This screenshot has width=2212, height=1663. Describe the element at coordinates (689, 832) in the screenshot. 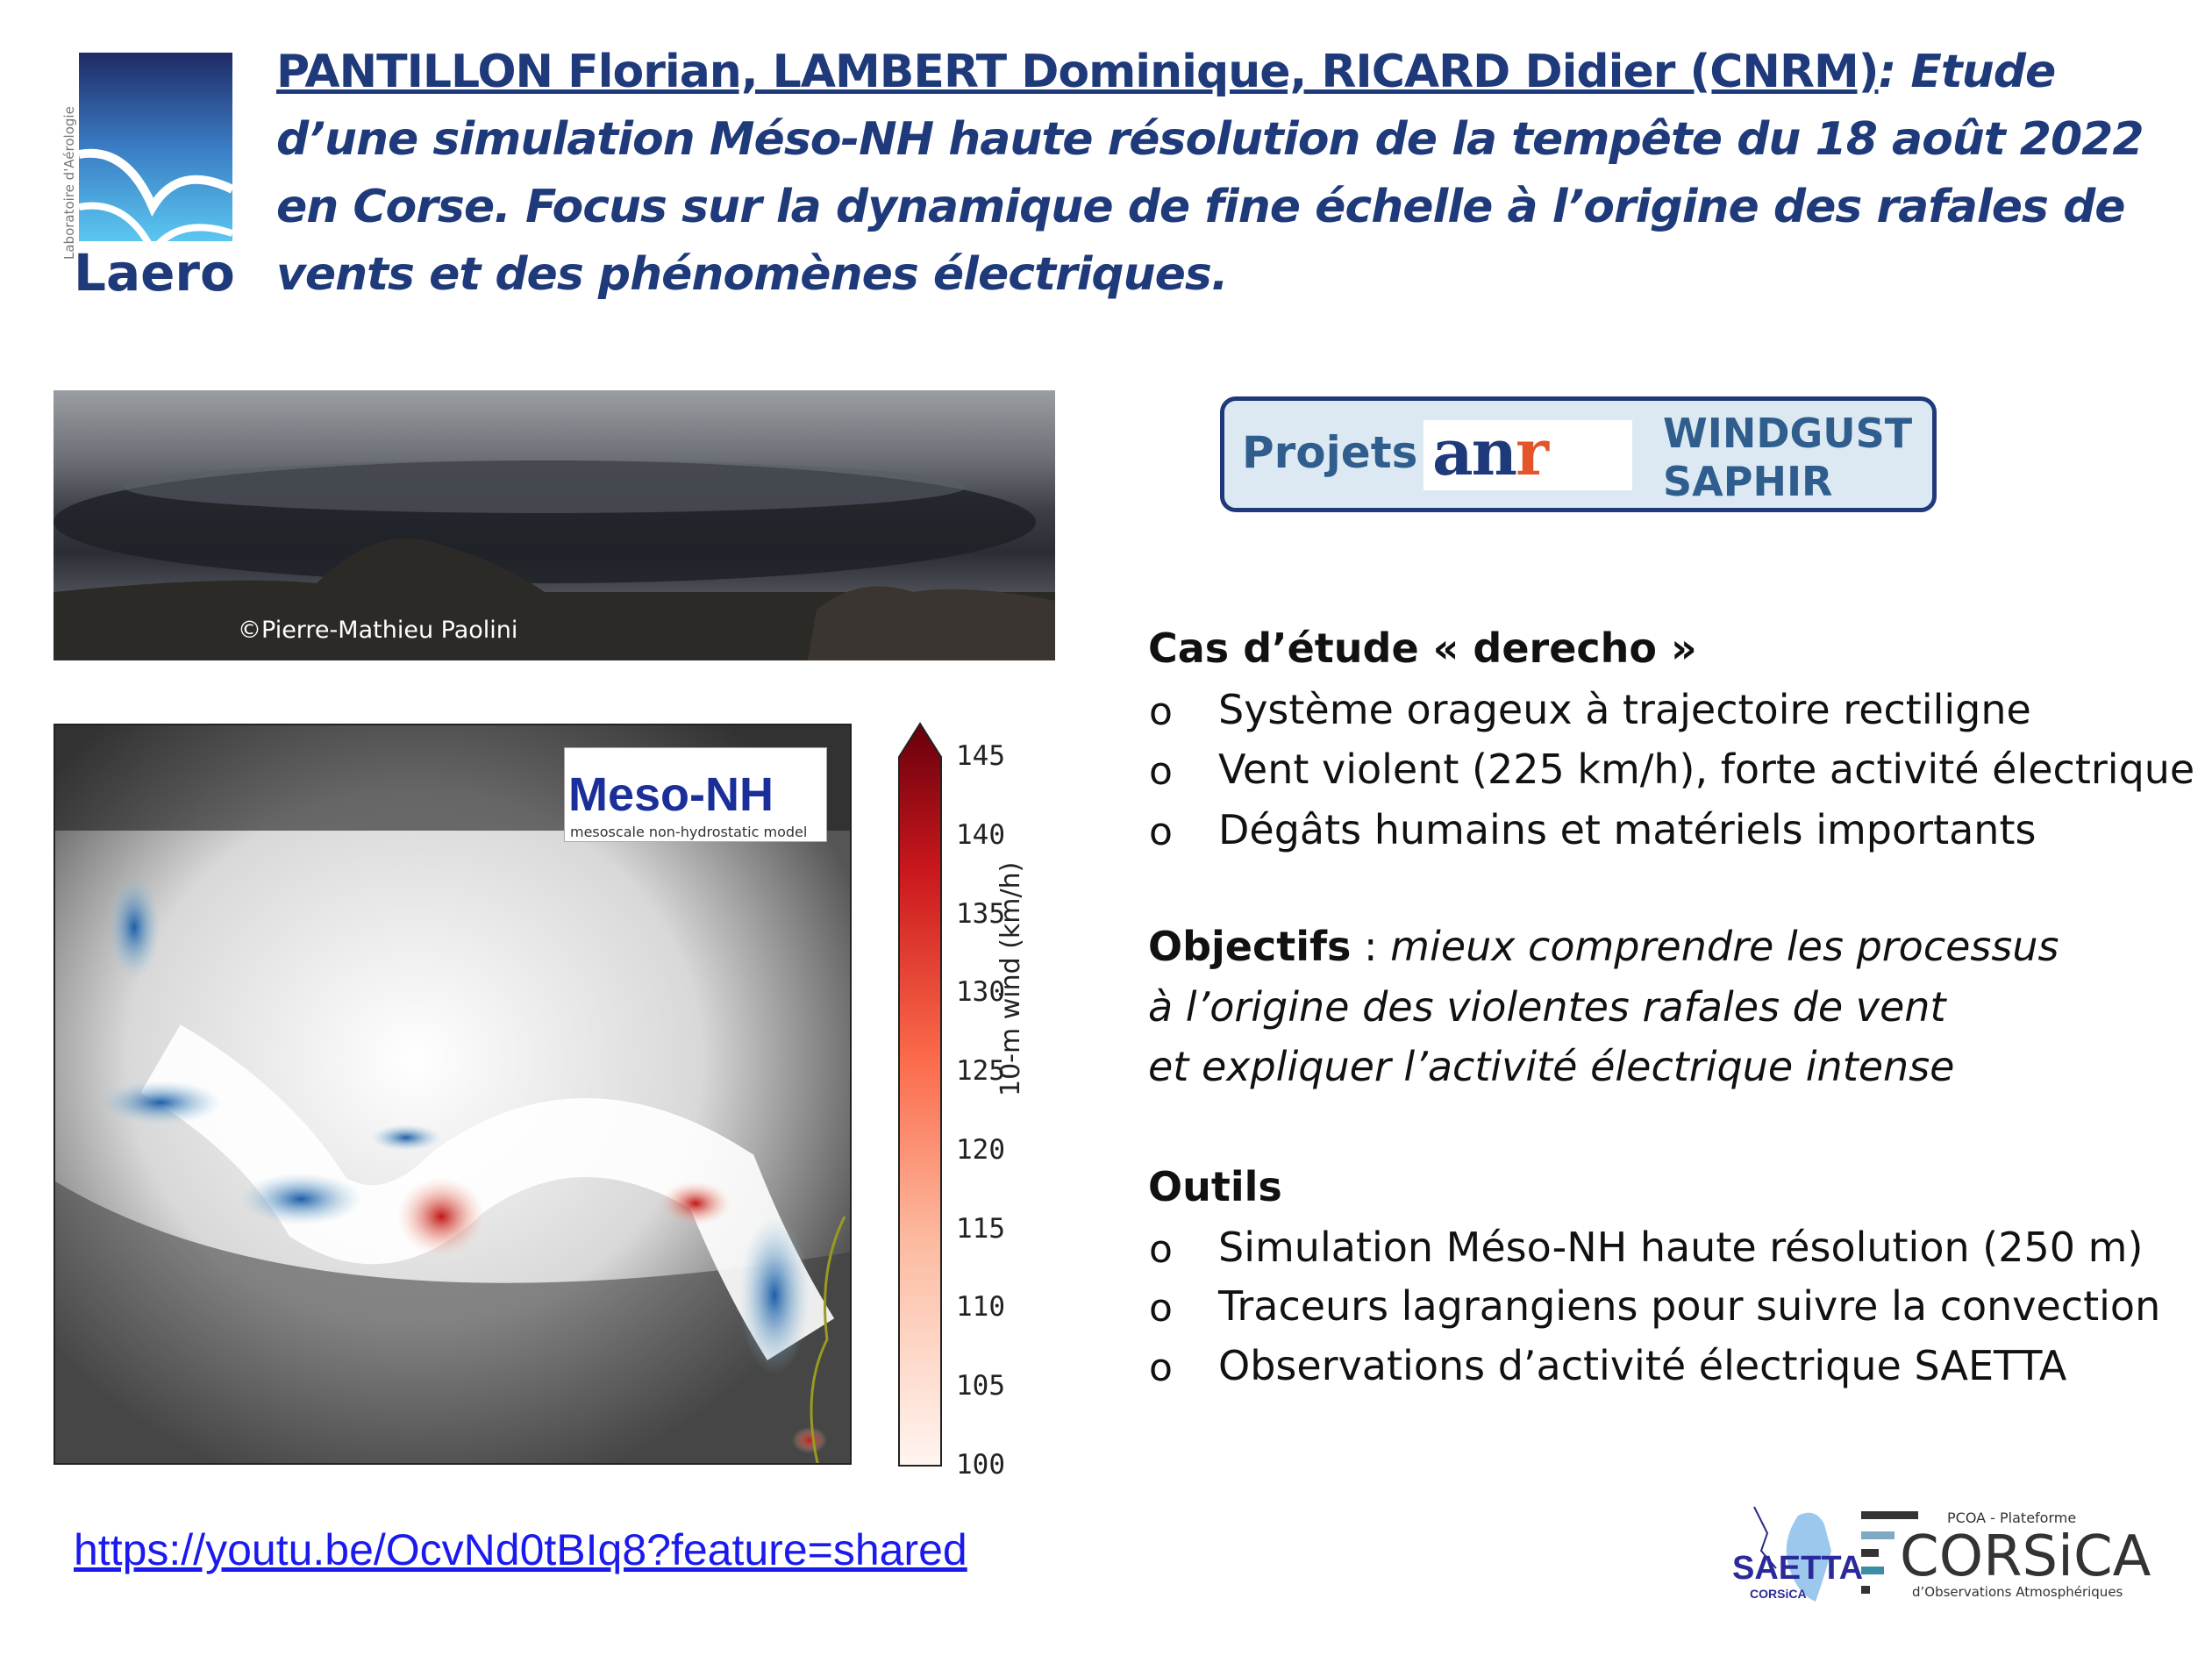

I see `mesonh-subtitle: mesoscale non-hydrostatic model` at that location.